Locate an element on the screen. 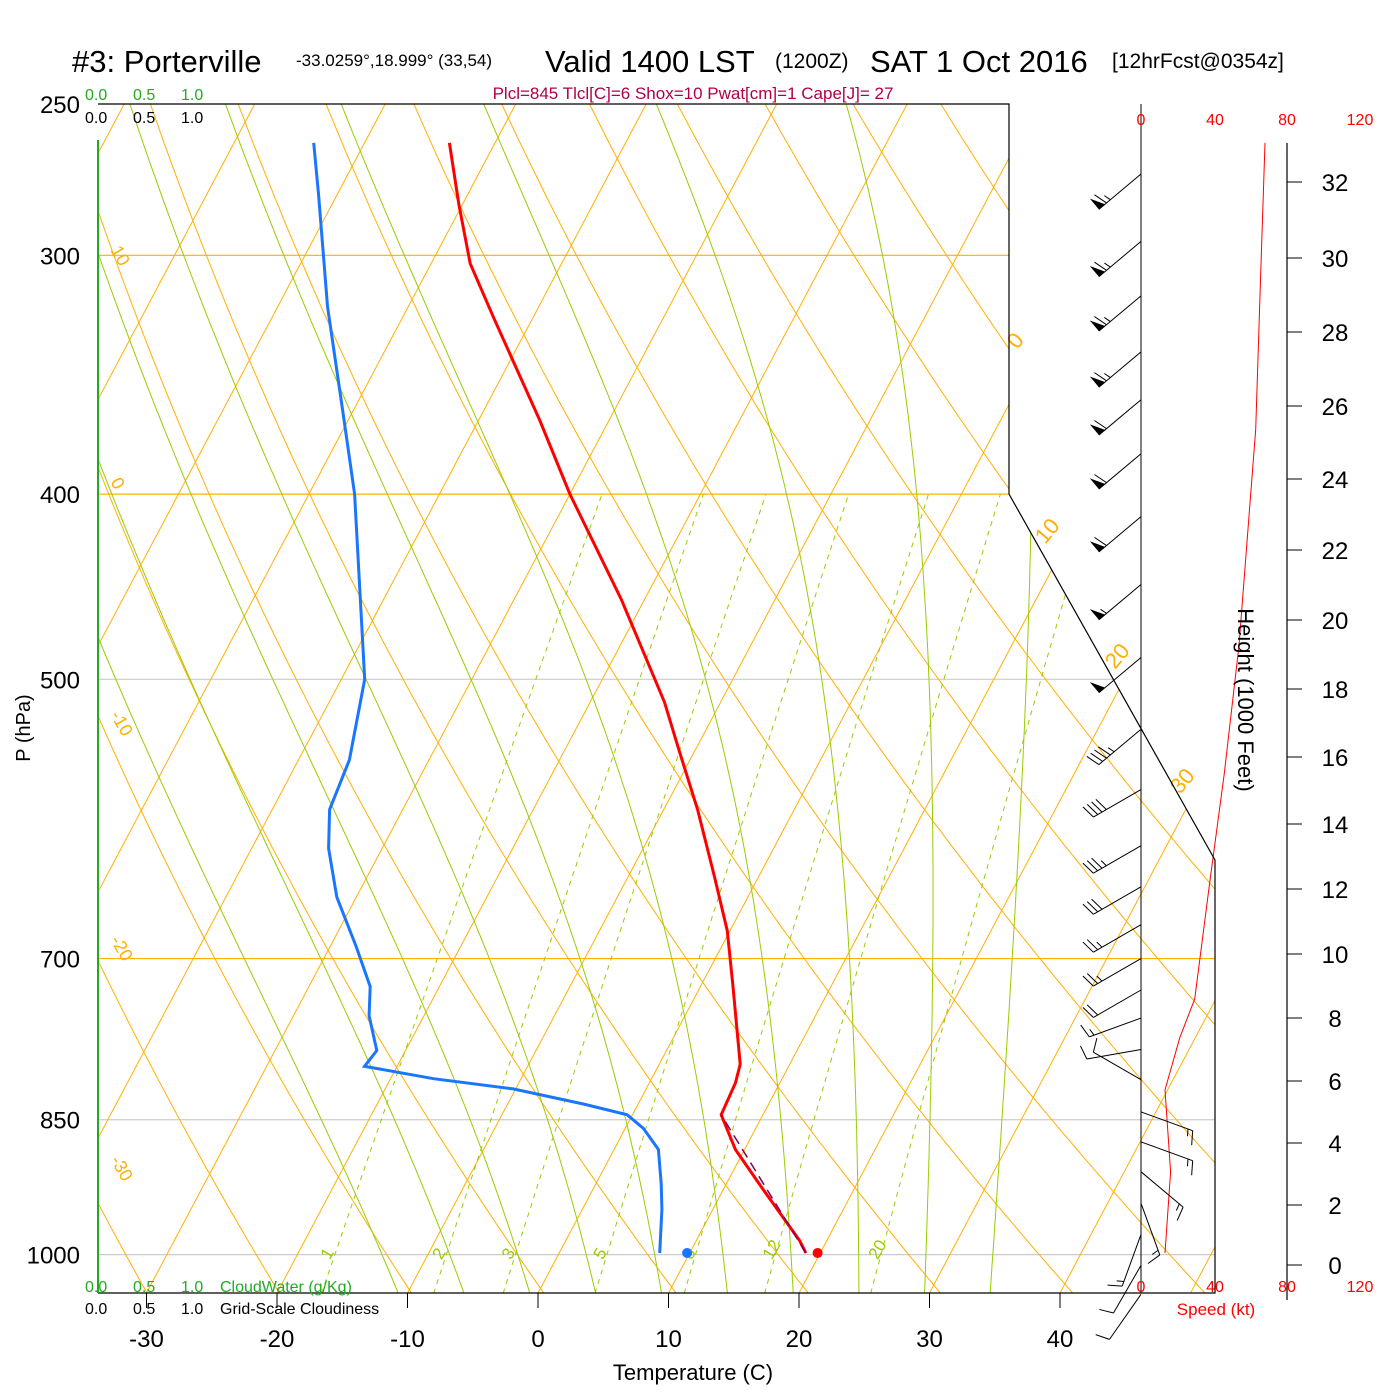 Image resolution: width=1400 pixels, height=1400 pixels. isotherm is located at coordinates (6, 686).